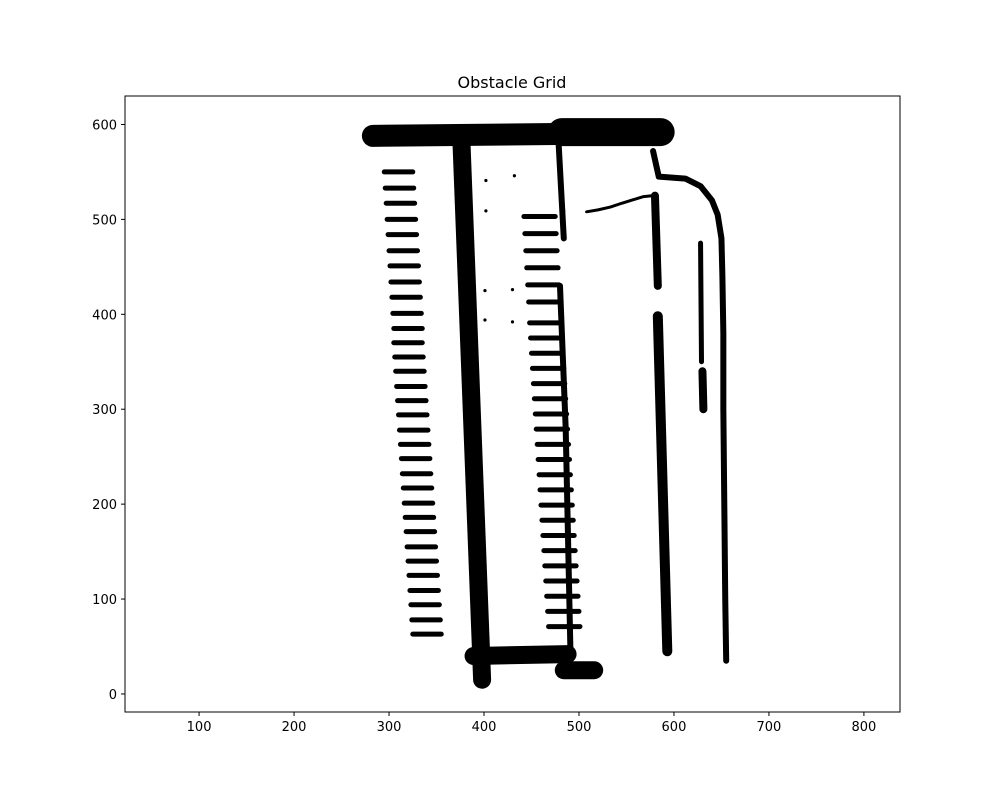 The image size is (1000, 800). Describe the element at coordinates (104, 600) in the screenshot. I see `y-tick-label: 100` at that location.